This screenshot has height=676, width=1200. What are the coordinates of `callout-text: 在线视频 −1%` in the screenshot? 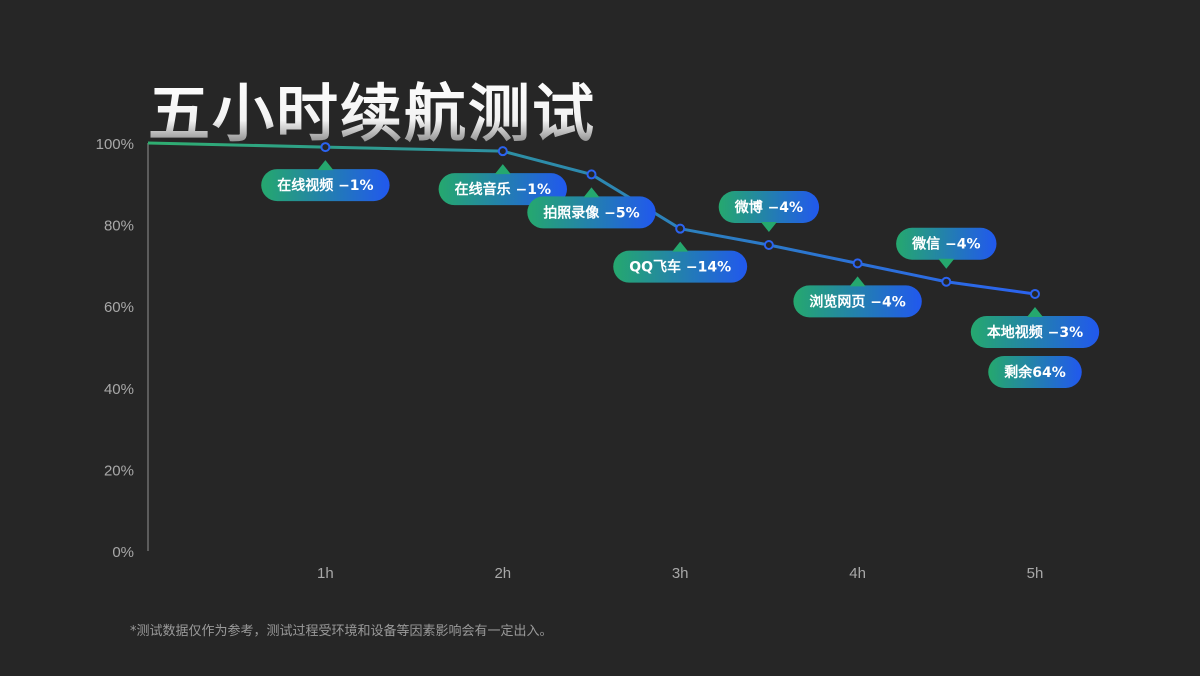 It's located at (325, 185).